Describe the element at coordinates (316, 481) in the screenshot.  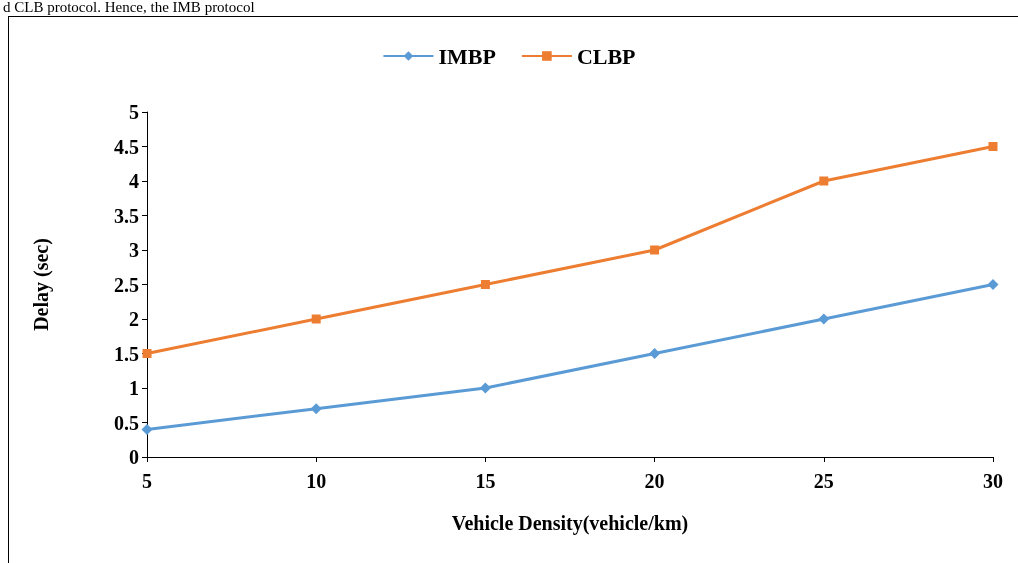
I see `x-tick-label: 10` at that location.